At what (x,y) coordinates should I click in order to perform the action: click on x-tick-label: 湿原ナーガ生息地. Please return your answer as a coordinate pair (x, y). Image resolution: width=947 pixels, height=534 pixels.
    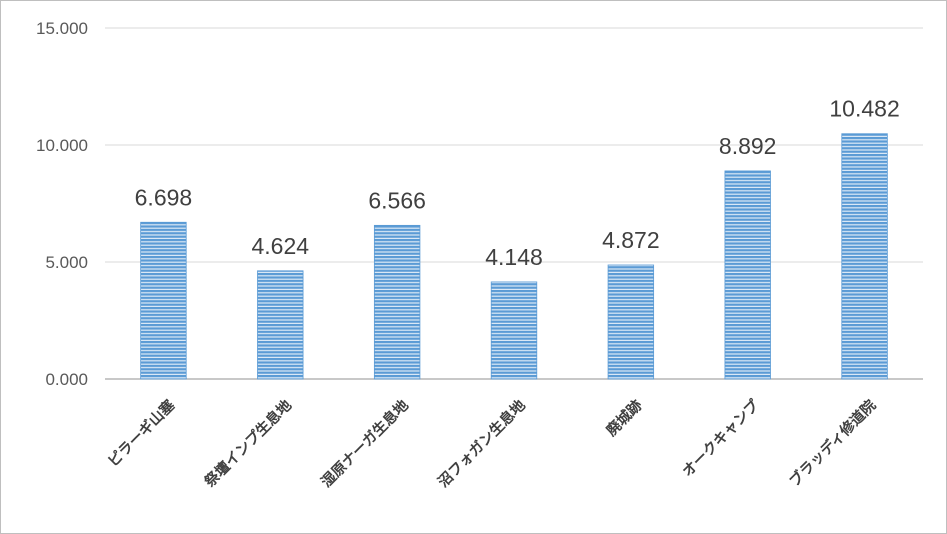
    Looking at the image, I should click on (364, 443).